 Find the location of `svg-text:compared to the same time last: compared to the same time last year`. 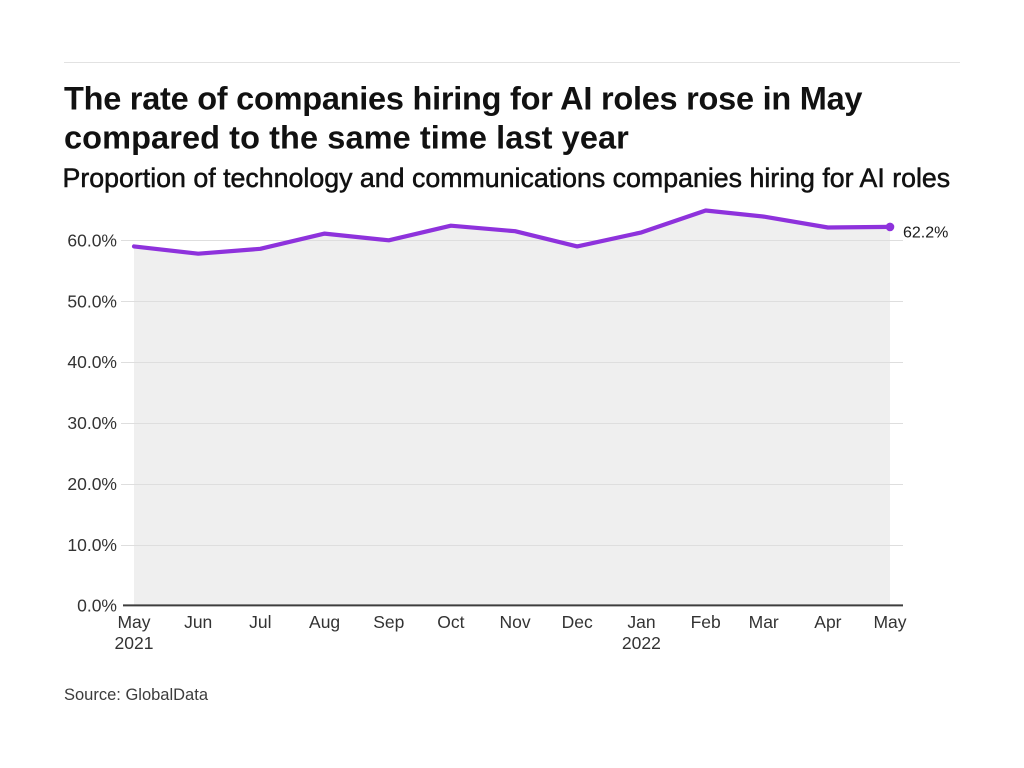

svg-text:compared to the same time last: compared to the same time last year is located at coordinates (346, 138).